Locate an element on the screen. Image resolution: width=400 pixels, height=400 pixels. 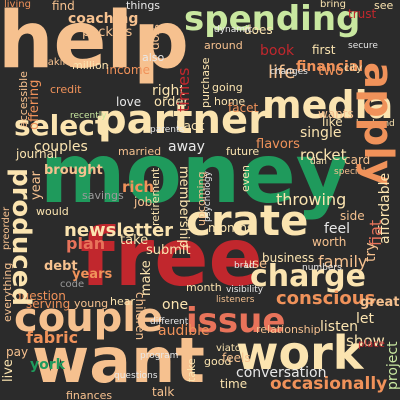
word-husband: husband is located at coordinates (375, 124).